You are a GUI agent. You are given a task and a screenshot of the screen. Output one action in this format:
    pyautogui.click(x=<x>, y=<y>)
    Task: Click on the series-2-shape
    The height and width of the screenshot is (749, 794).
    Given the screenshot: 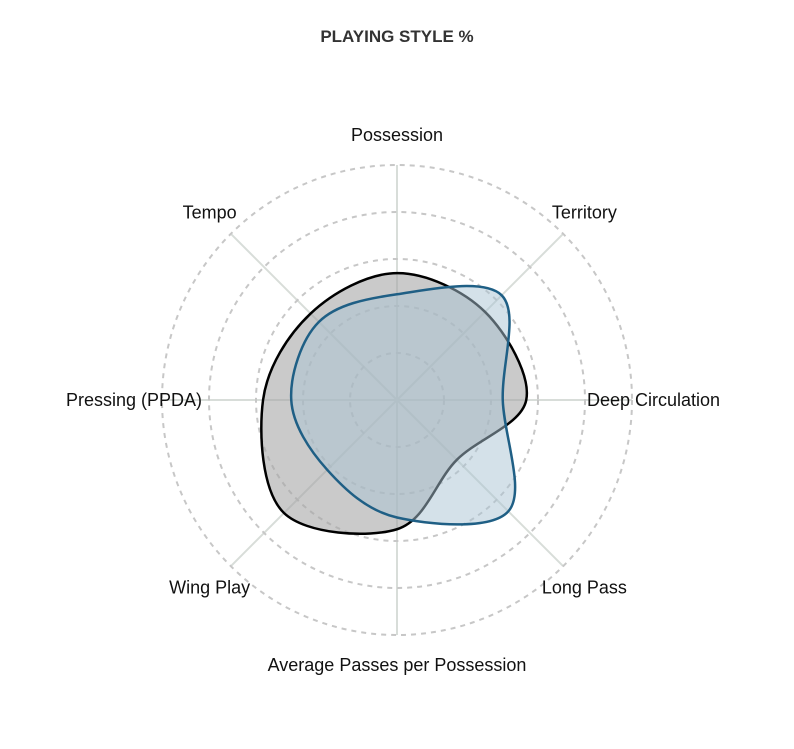 What is the action you would take?
    pyautogui.click(x=403, y=405)
    